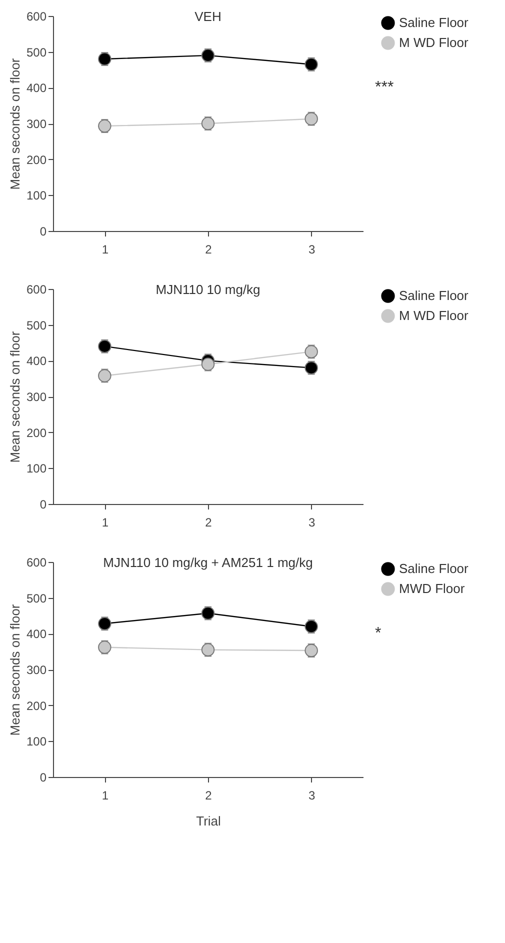 Image resolution: width=505 pixels, height=943 pixels. I want to click on chart-title: VEH, so click(208, 16).